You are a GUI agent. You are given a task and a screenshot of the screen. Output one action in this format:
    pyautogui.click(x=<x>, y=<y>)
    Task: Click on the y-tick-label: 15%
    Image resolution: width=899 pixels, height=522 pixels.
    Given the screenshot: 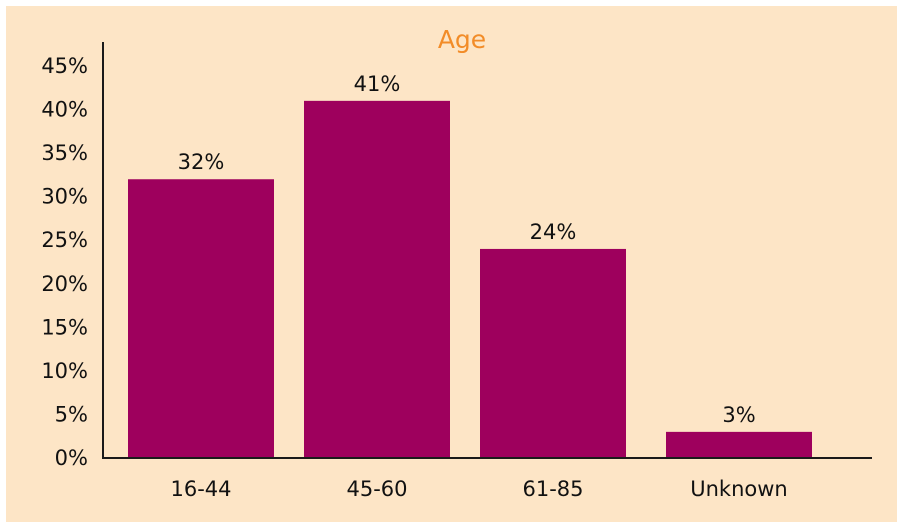 What is the action you would take?
    pyautogui.click(x=64, y=327)
    